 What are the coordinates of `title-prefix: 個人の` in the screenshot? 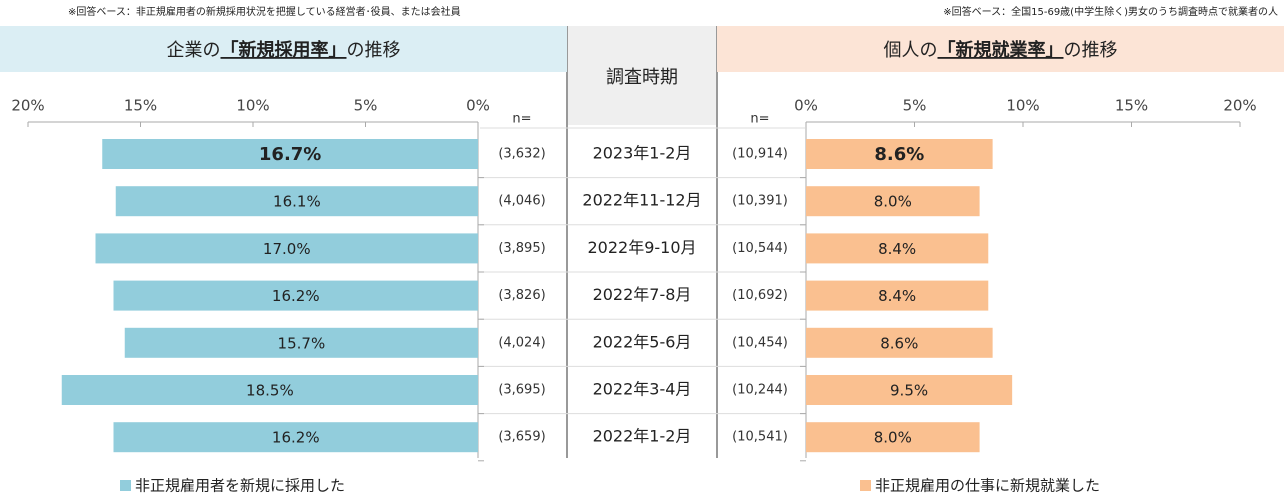 It's located at (911, 50).